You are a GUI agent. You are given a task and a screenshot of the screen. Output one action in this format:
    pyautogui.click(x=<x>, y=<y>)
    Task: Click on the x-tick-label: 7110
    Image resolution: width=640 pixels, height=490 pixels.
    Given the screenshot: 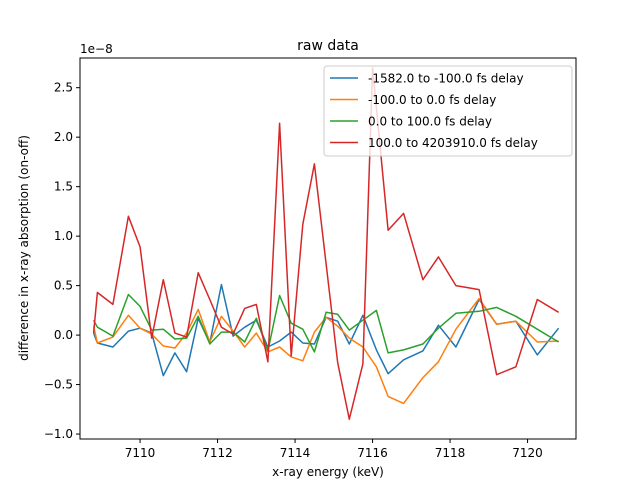 What is the action you would take?
    pyautogui.click(x=140, y=453)
    